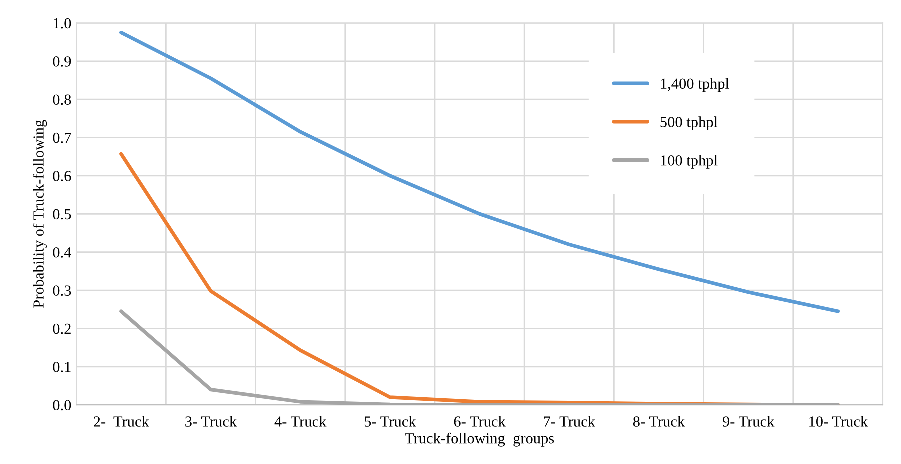 The height and width of the screenshot is (464, 901). What do you see at coordinates (300, 421) in the screenshot?
I see `x-tick-label: 4- Truck` at bounding box center [300, 421].